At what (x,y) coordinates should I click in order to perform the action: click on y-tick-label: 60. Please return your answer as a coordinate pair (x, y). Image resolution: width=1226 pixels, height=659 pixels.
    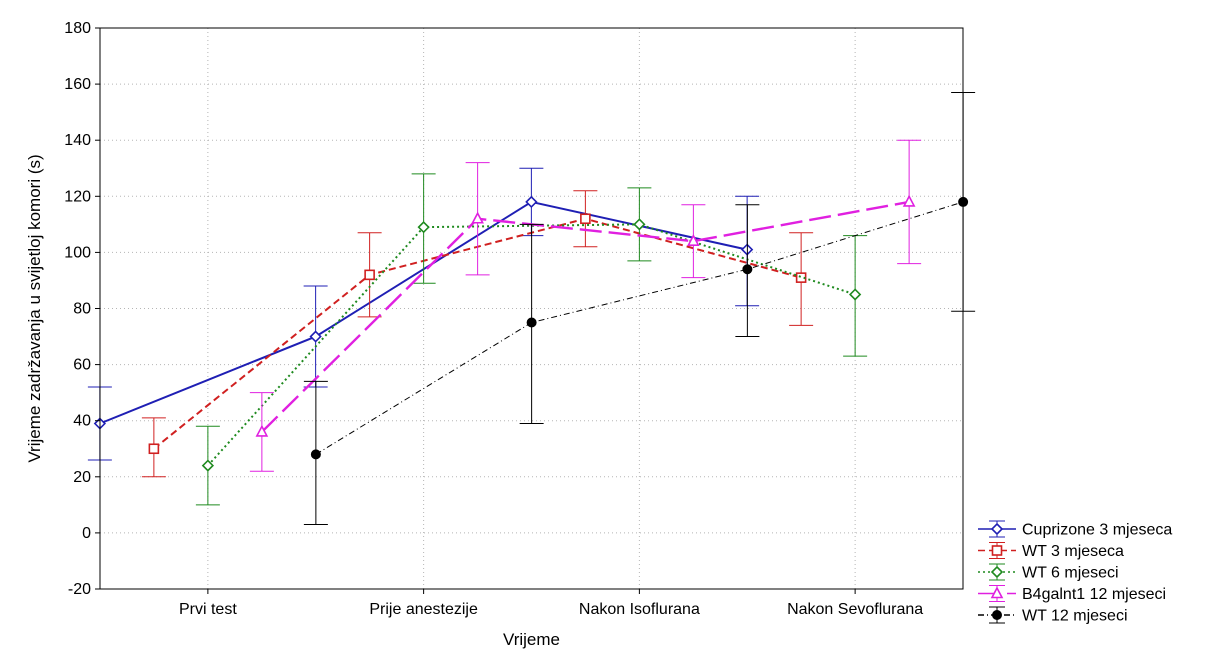
    Looking at the image, I should click on (82, 365).